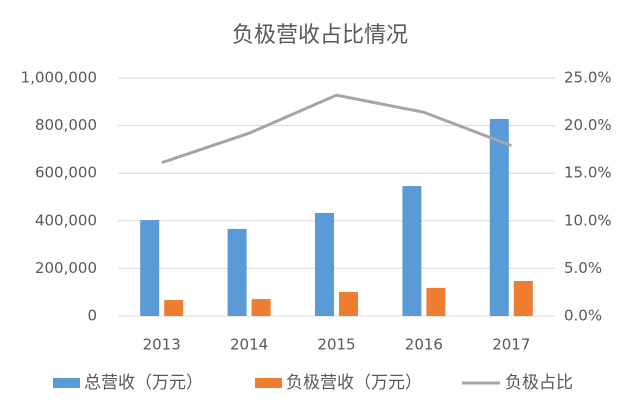  Describe the element at coordinates (92, 316) in the screenshot. I see `y-tick-label: 0` at that location.